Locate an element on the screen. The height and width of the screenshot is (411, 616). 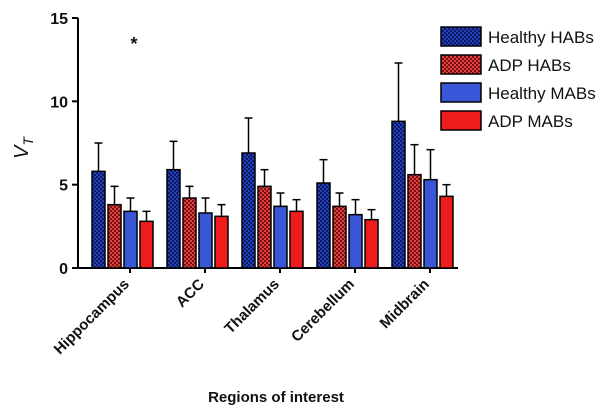
x-axis-title: Regions of interest is located at coordinates (276, 397).